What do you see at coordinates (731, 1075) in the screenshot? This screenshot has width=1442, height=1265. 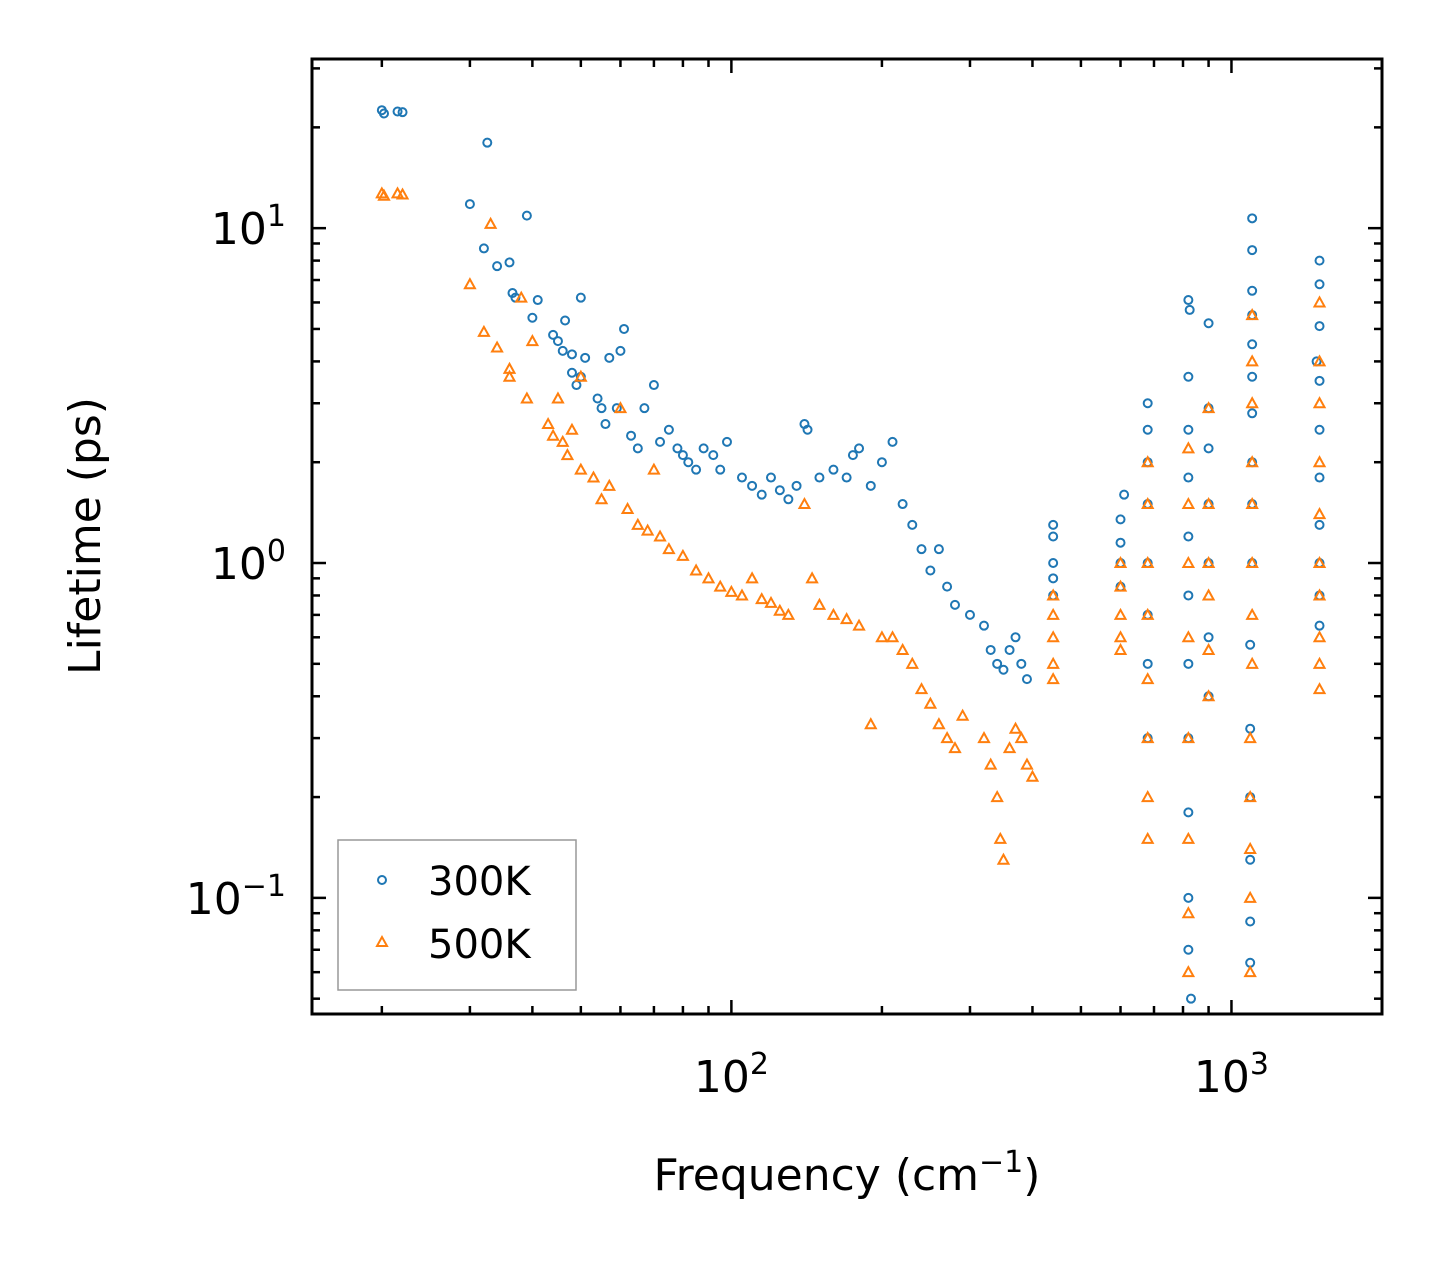 I see `x-tick-label: 102` at bounding box center [731, 1075].